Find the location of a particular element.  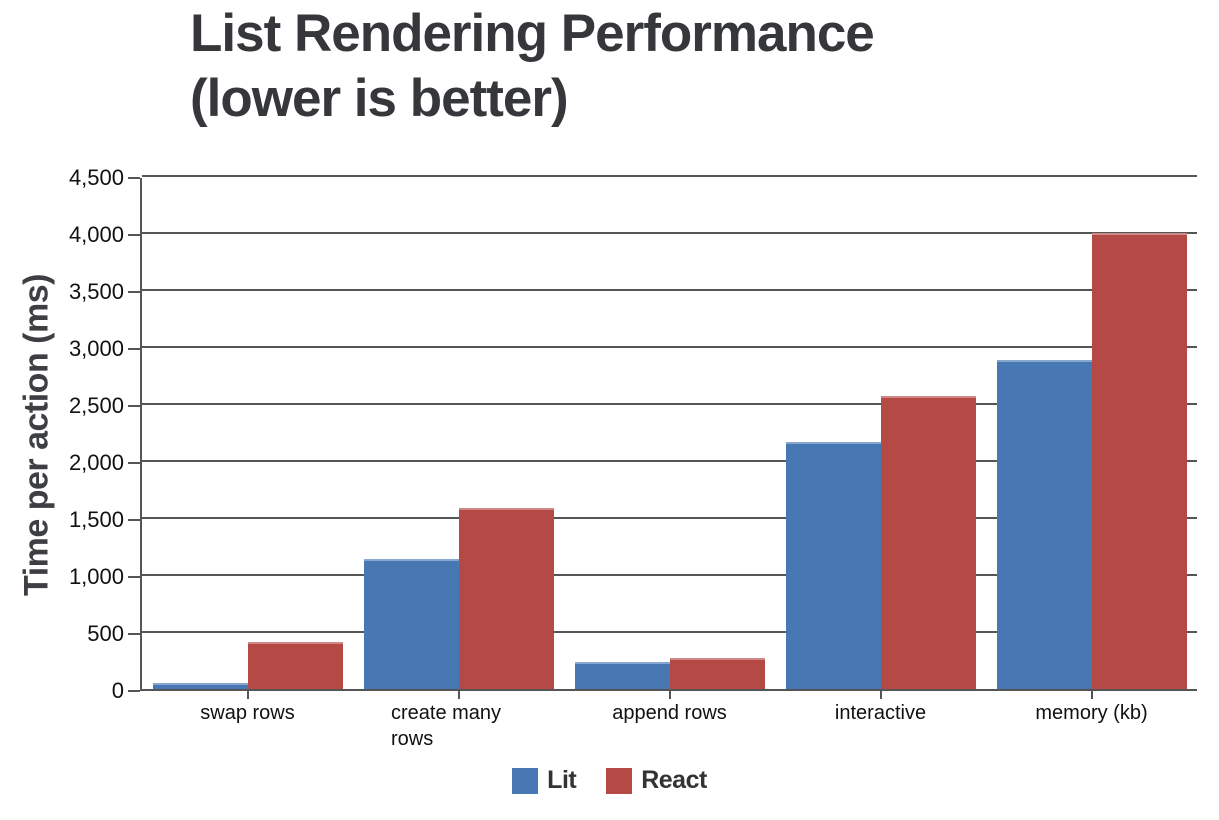

chart-title-line-2: (lower is better) is located at coordinates (379, 98).